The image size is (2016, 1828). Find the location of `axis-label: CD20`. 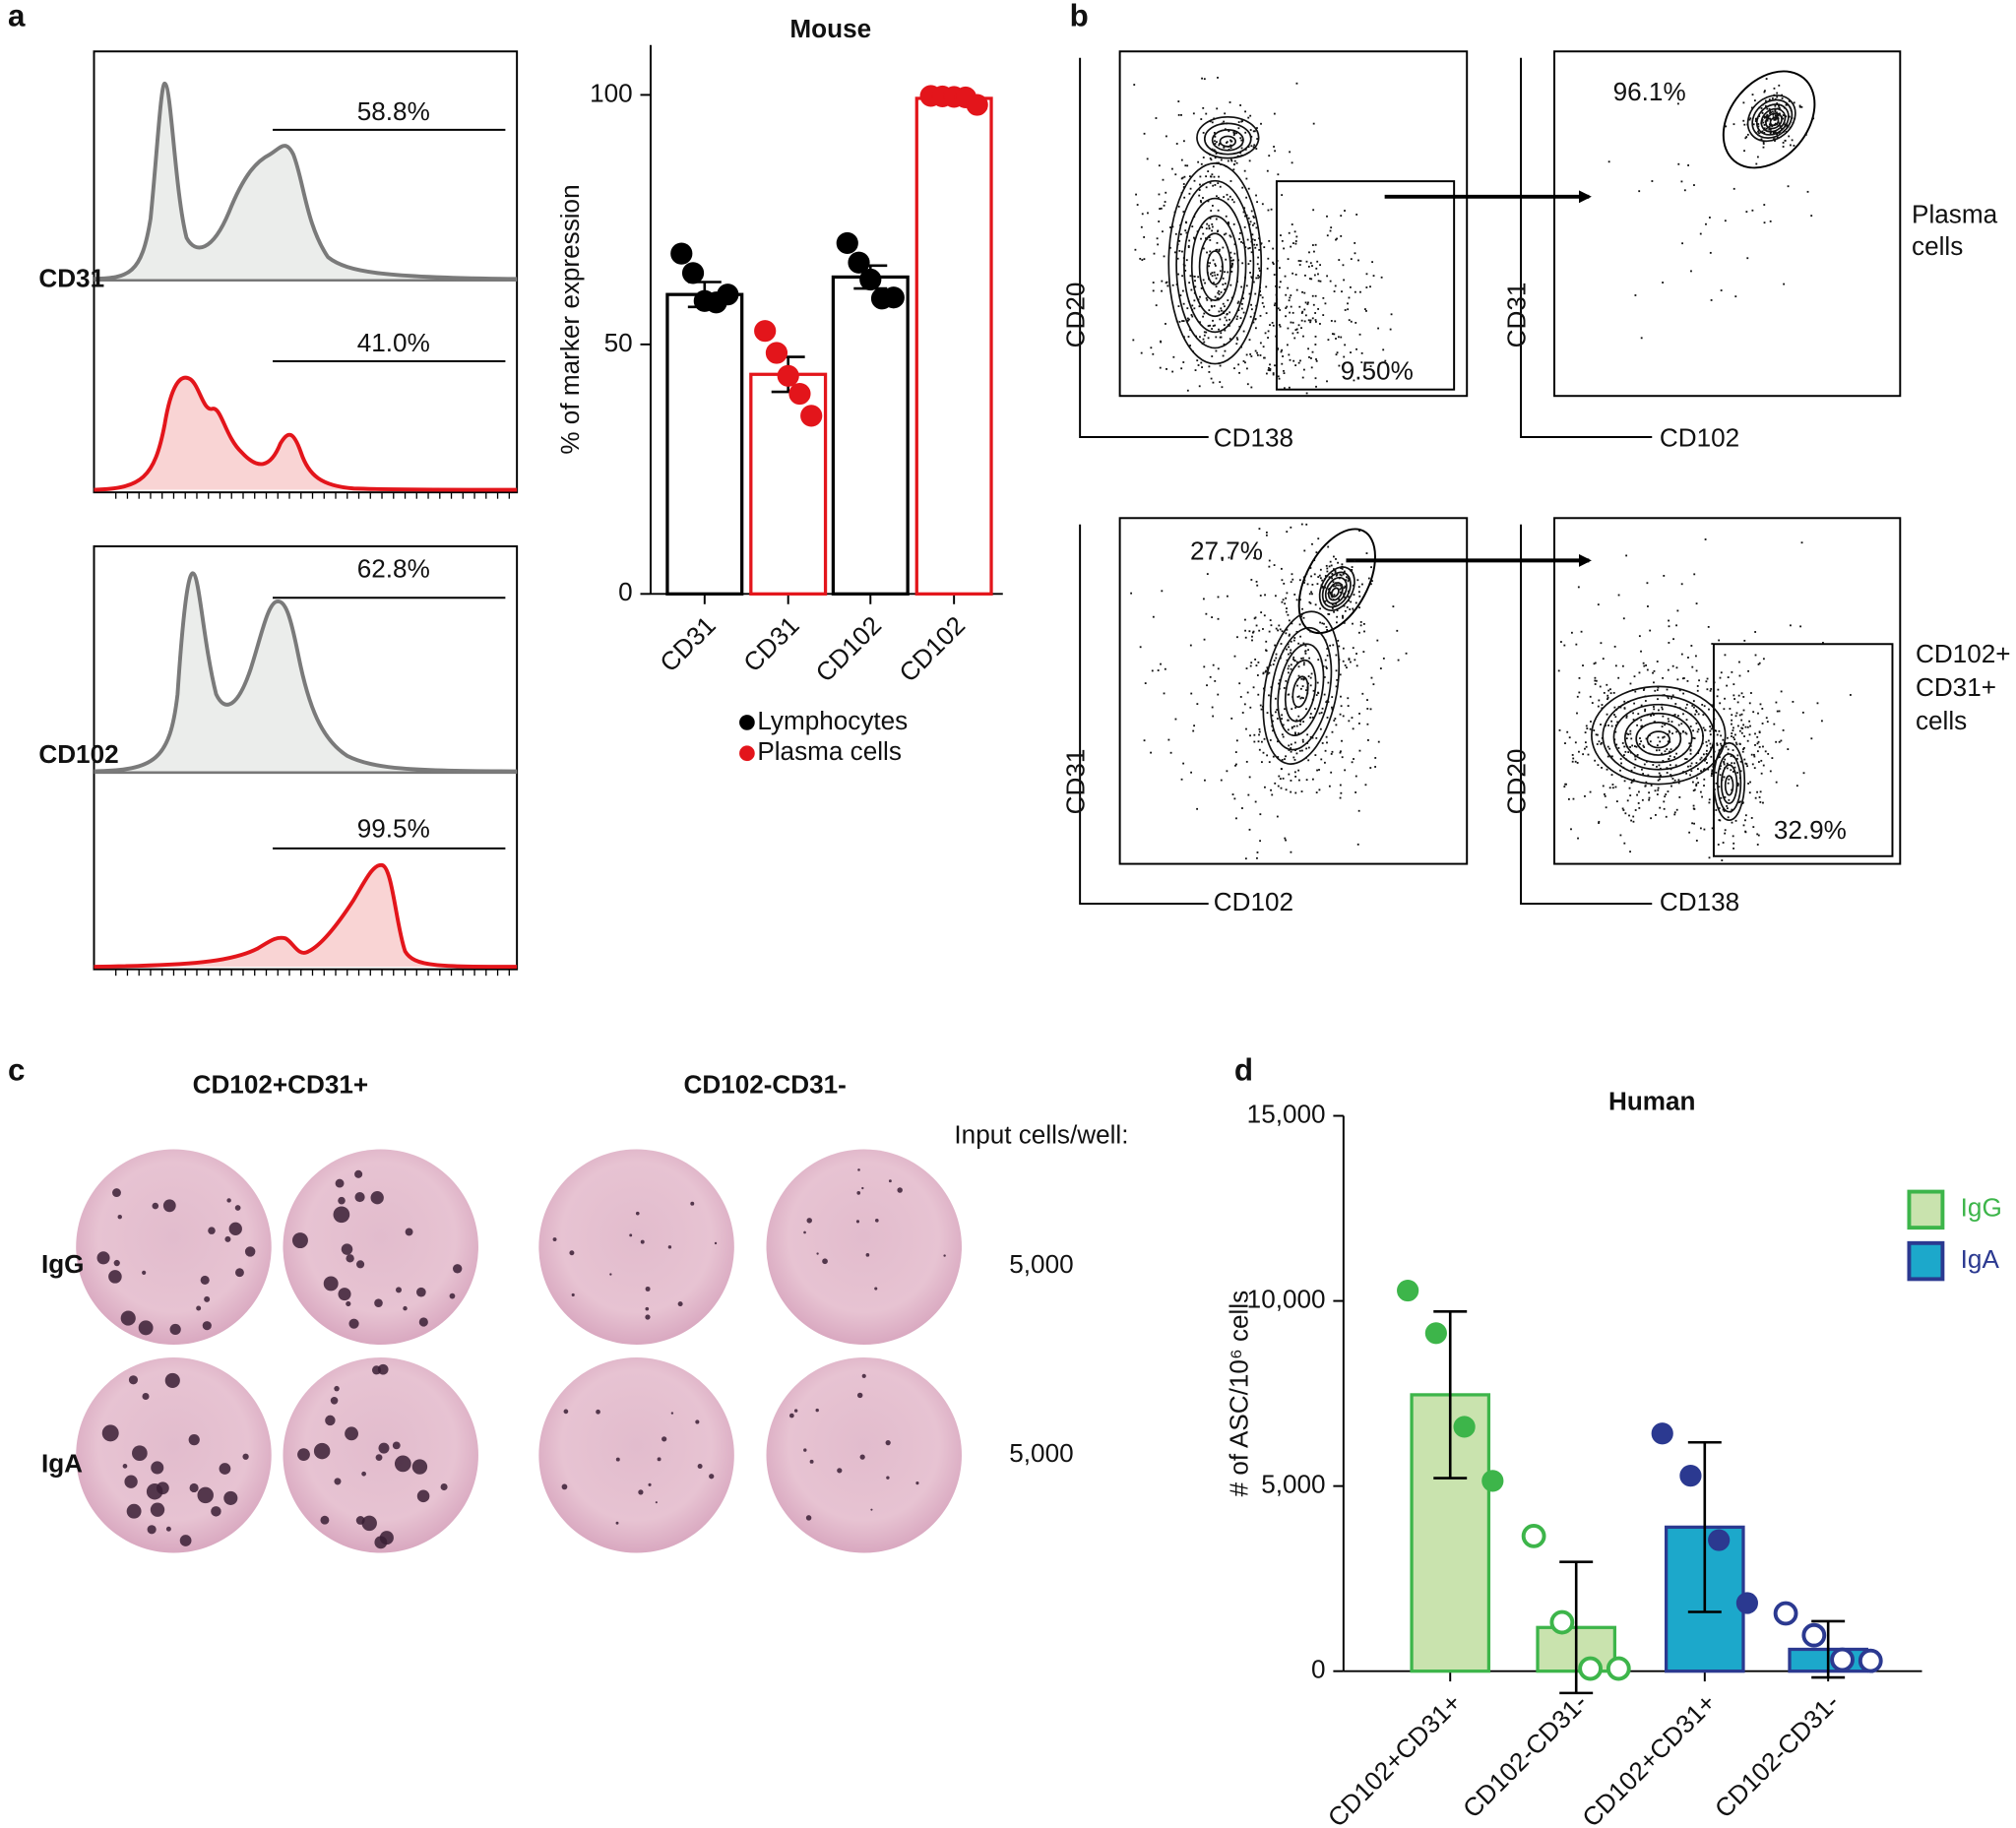

axis-label: CD20 is located at coordinates (1075, 315).